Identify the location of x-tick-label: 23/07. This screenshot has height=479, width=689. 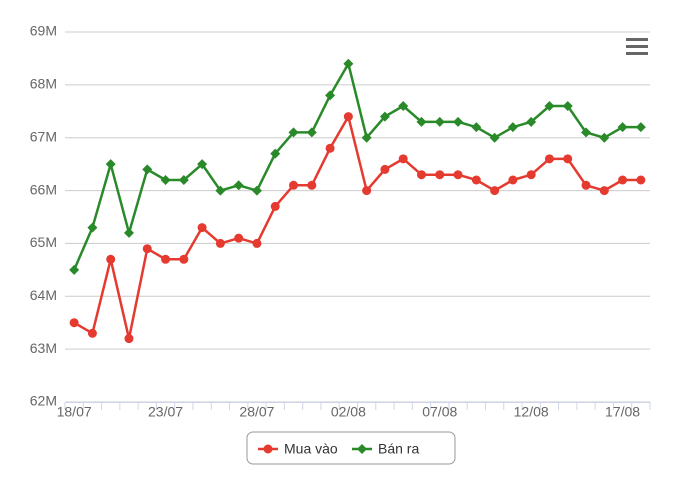
(165, 412).